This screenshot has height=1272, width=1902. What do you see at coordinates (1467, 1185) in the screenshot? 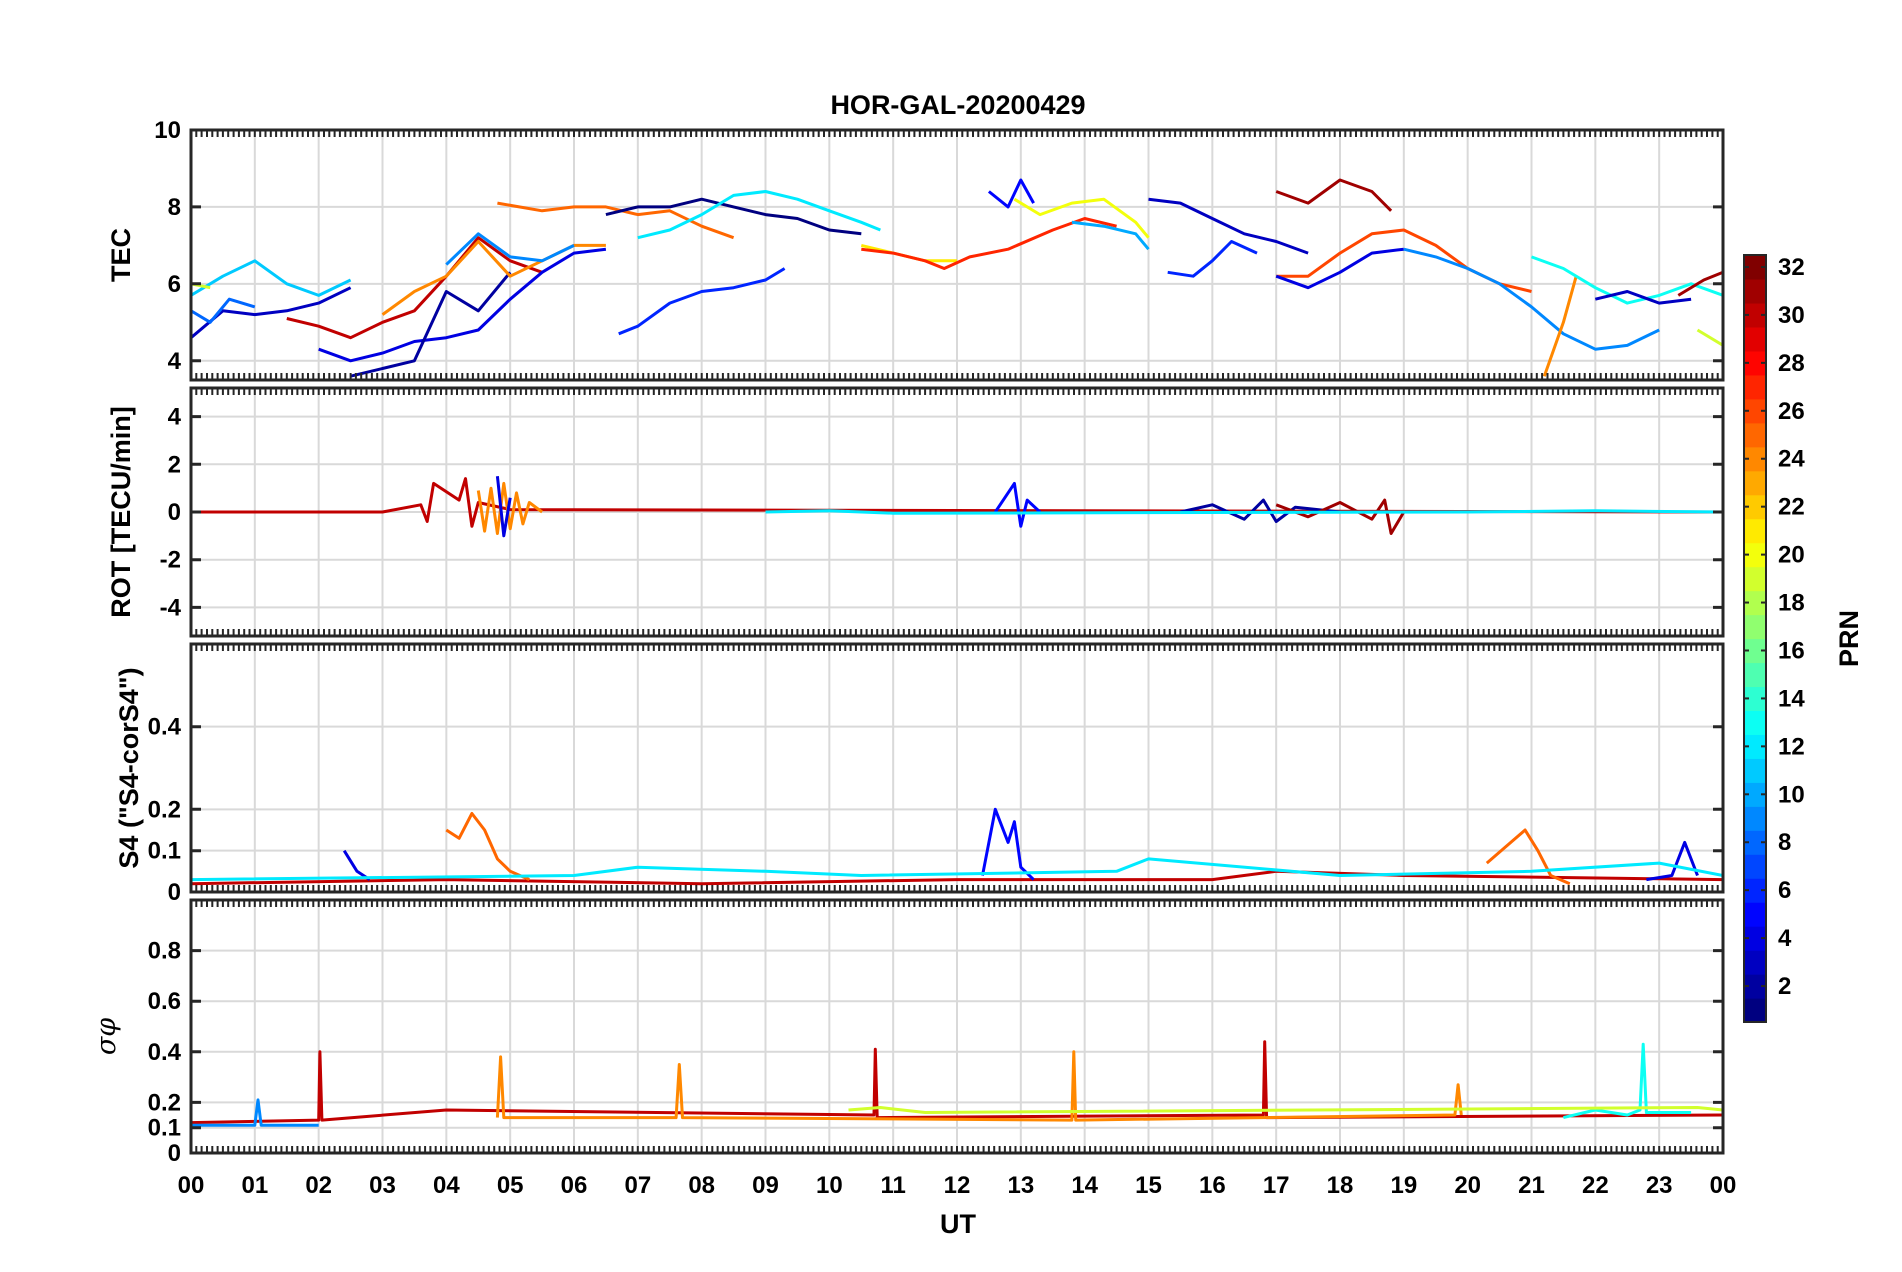
I see `x-tick-label: 20` at bounding box center [1467, 1185].